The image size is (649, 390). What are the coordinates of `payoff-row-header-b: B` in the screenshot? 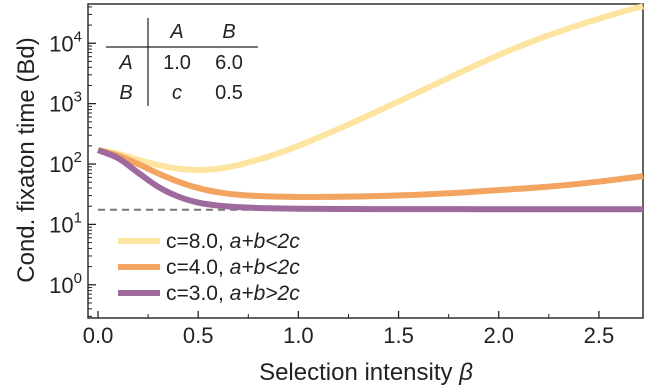 It's located at (125, 93).